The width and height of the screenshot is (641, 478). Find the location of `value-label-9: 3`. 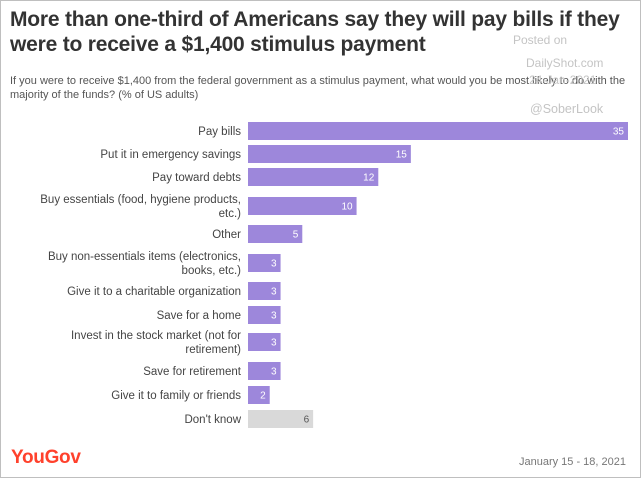

value-label-9: 3 is located at coordinates (274, 372).